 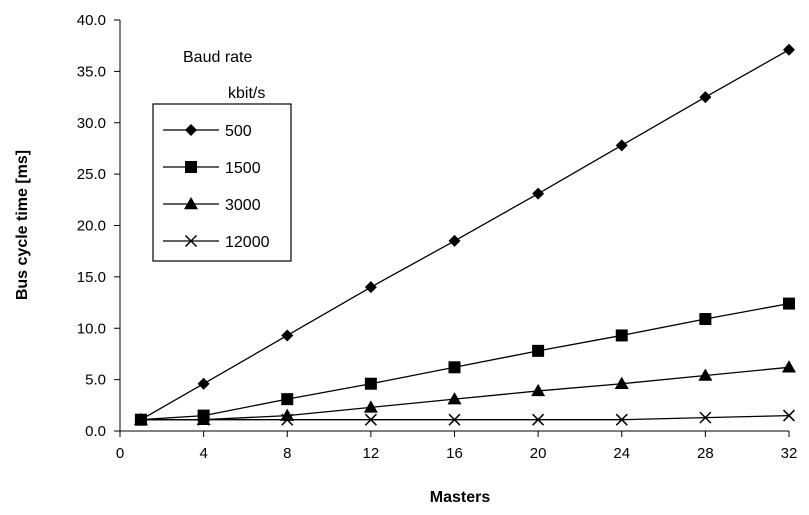 I want to click on x-tick-label: 20, so click(x=538, y=453).